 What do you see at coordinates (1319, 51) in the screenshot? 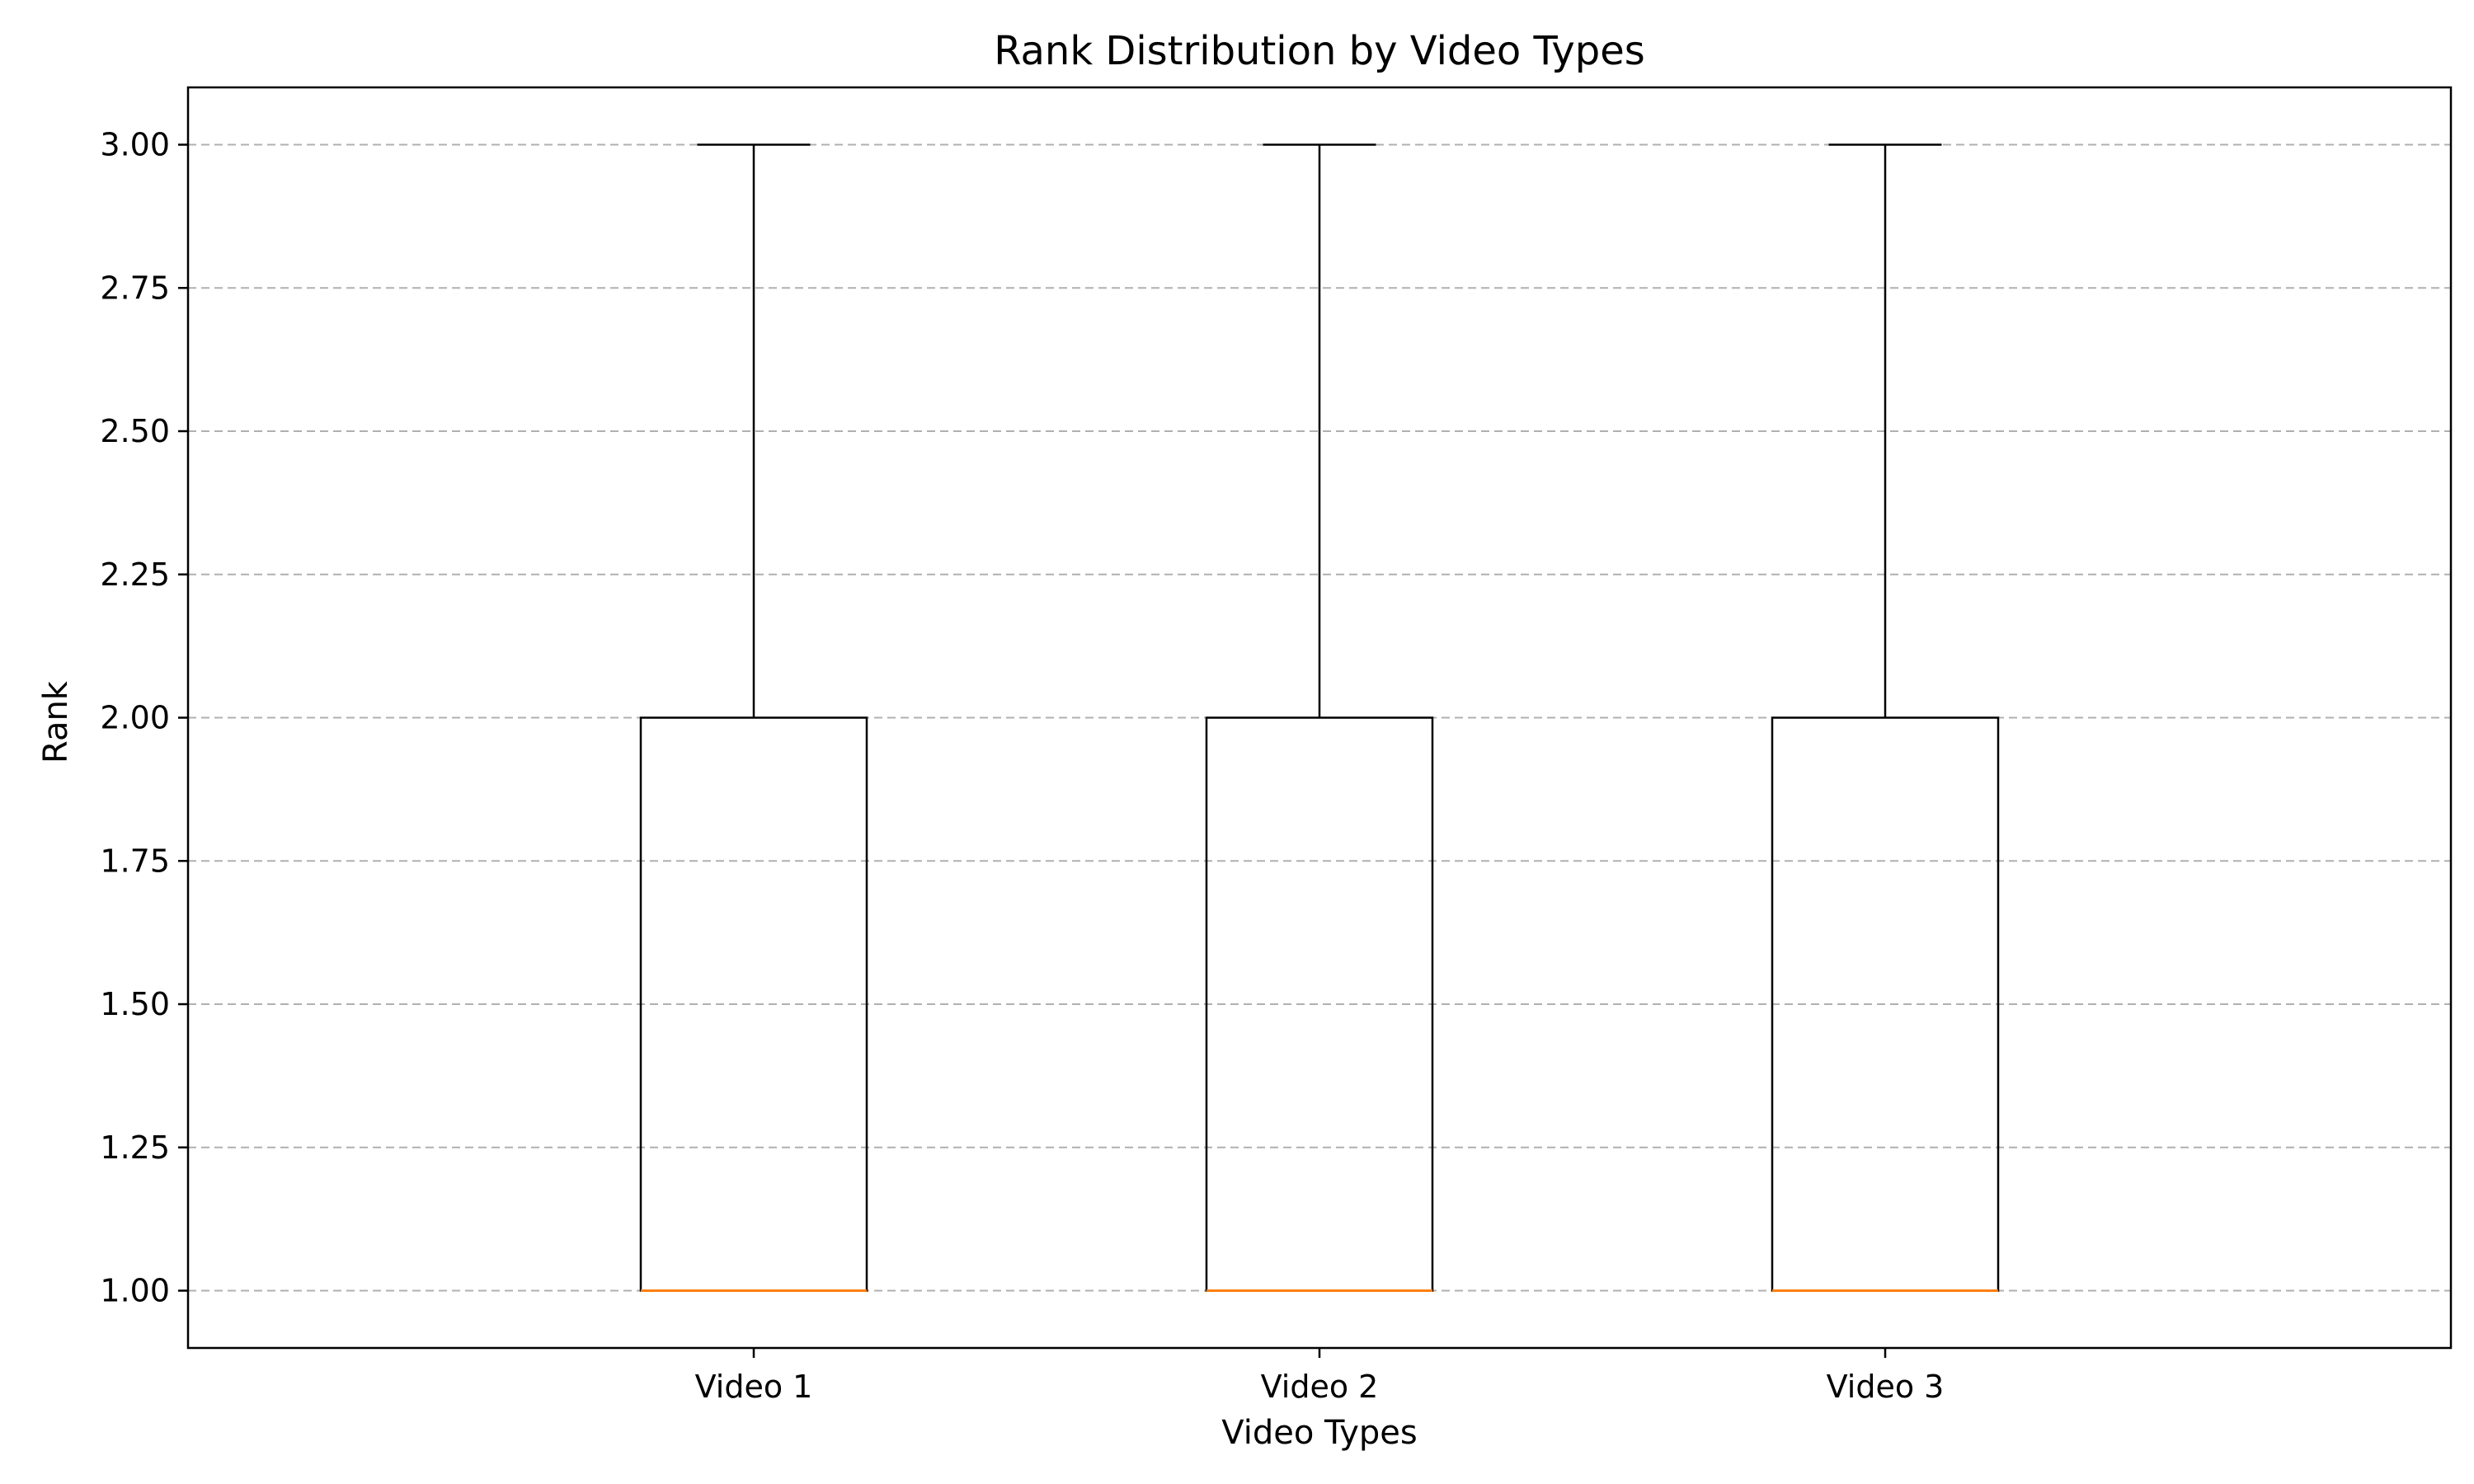
I see `chart-title: Rank Distribution by Video Types` at bounding box center [1319, 51].